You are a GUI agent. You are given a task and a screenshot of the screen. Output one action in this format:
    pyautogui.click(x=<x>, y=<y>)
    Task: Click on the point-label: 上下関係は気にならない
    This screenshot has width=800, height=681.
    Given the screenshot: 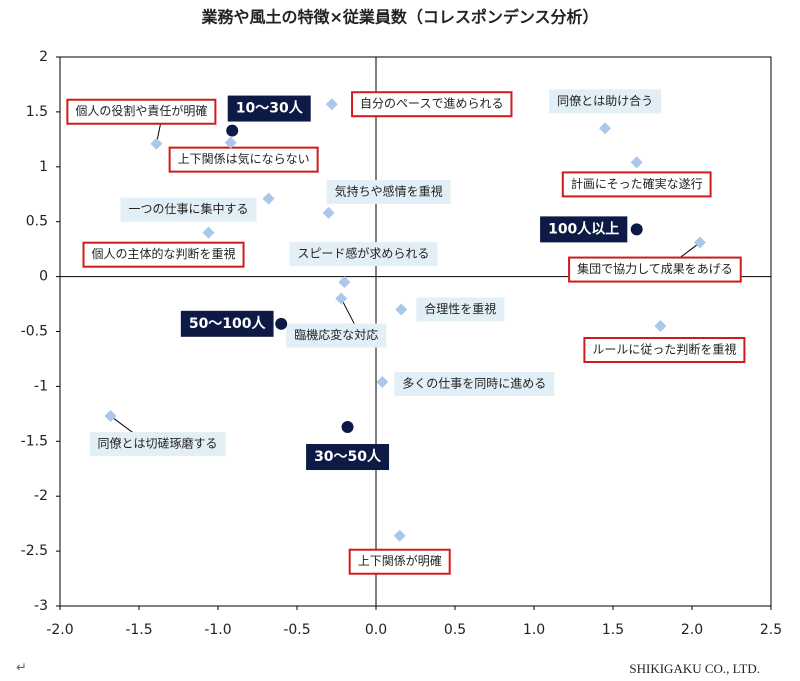 What is the action you would take?
    pyautogui.click(x=244, y=158)
    